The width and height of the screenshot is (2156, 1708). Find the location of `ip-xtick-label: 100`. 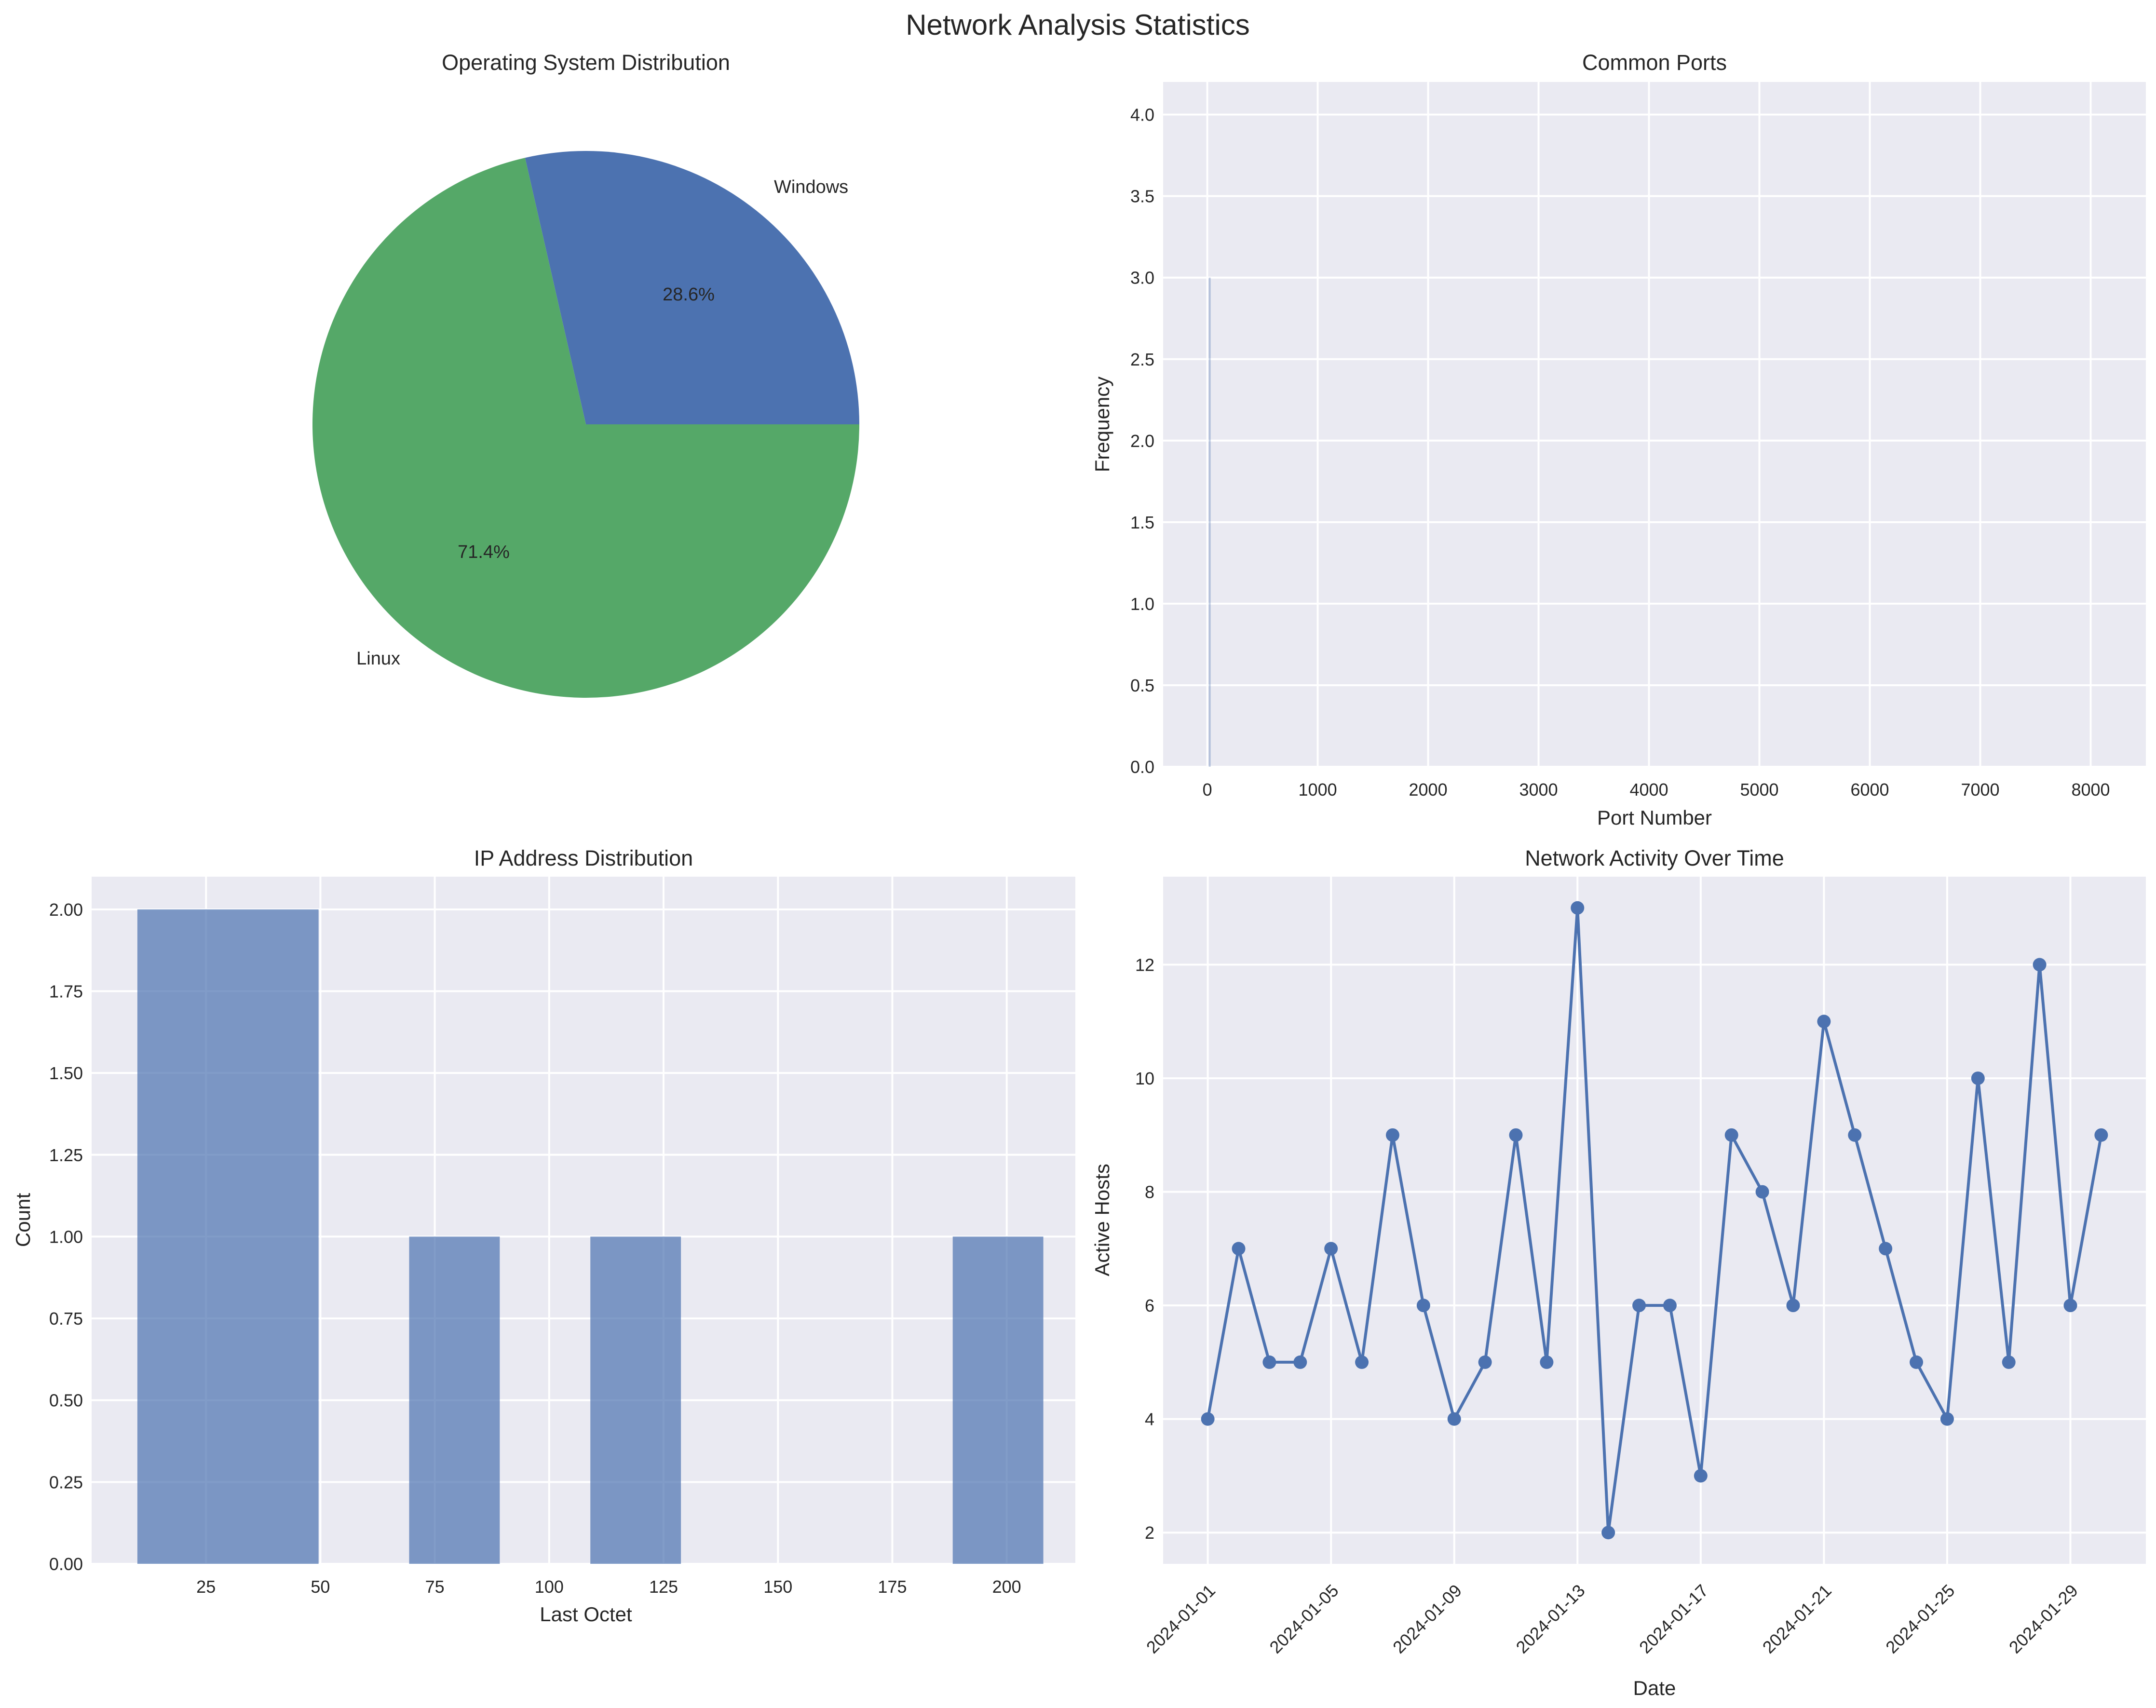

ip-xtick-label: 100 is located at coordinates (549, 1587).